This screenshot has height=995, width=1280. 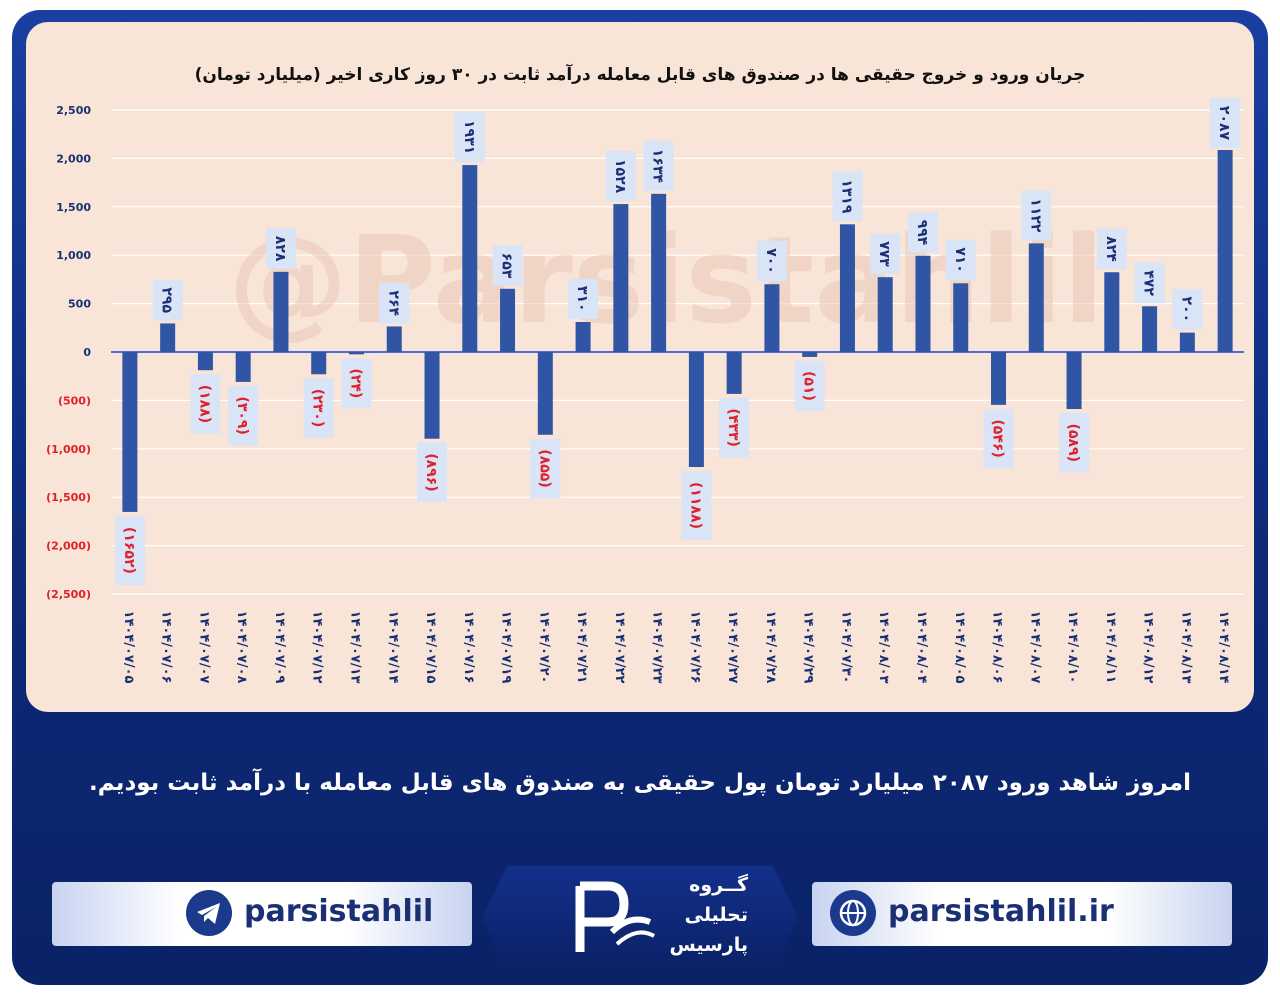 I want to click on data-label-text: (۱۱۸۸), so click(x=695, y=505).